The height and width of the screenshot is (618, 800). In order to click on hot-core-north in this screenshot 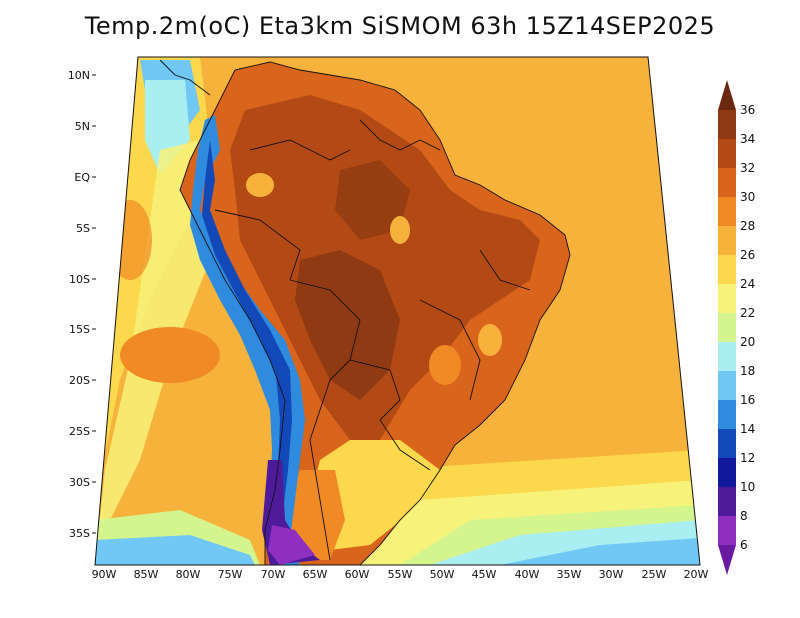, I will do `click(372, 200)`.